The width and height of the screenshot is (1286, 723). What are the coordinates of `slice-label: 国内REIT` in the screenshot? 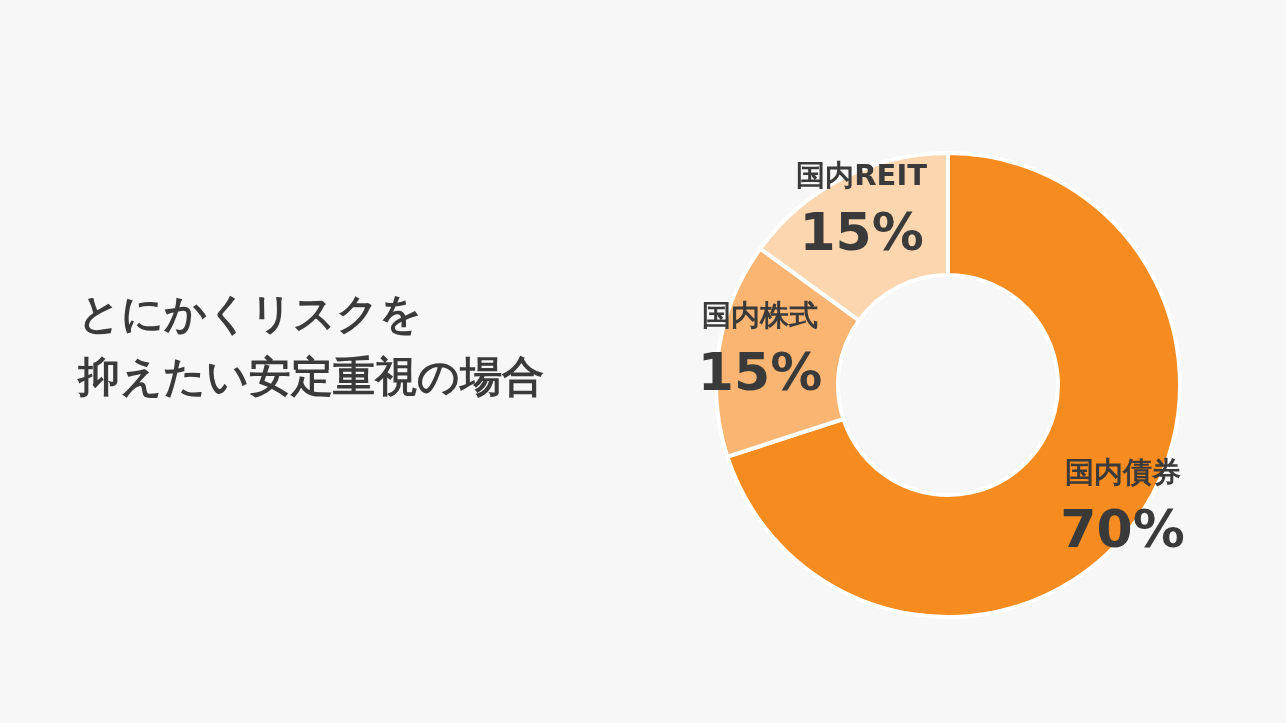 It's located at (862, 175).